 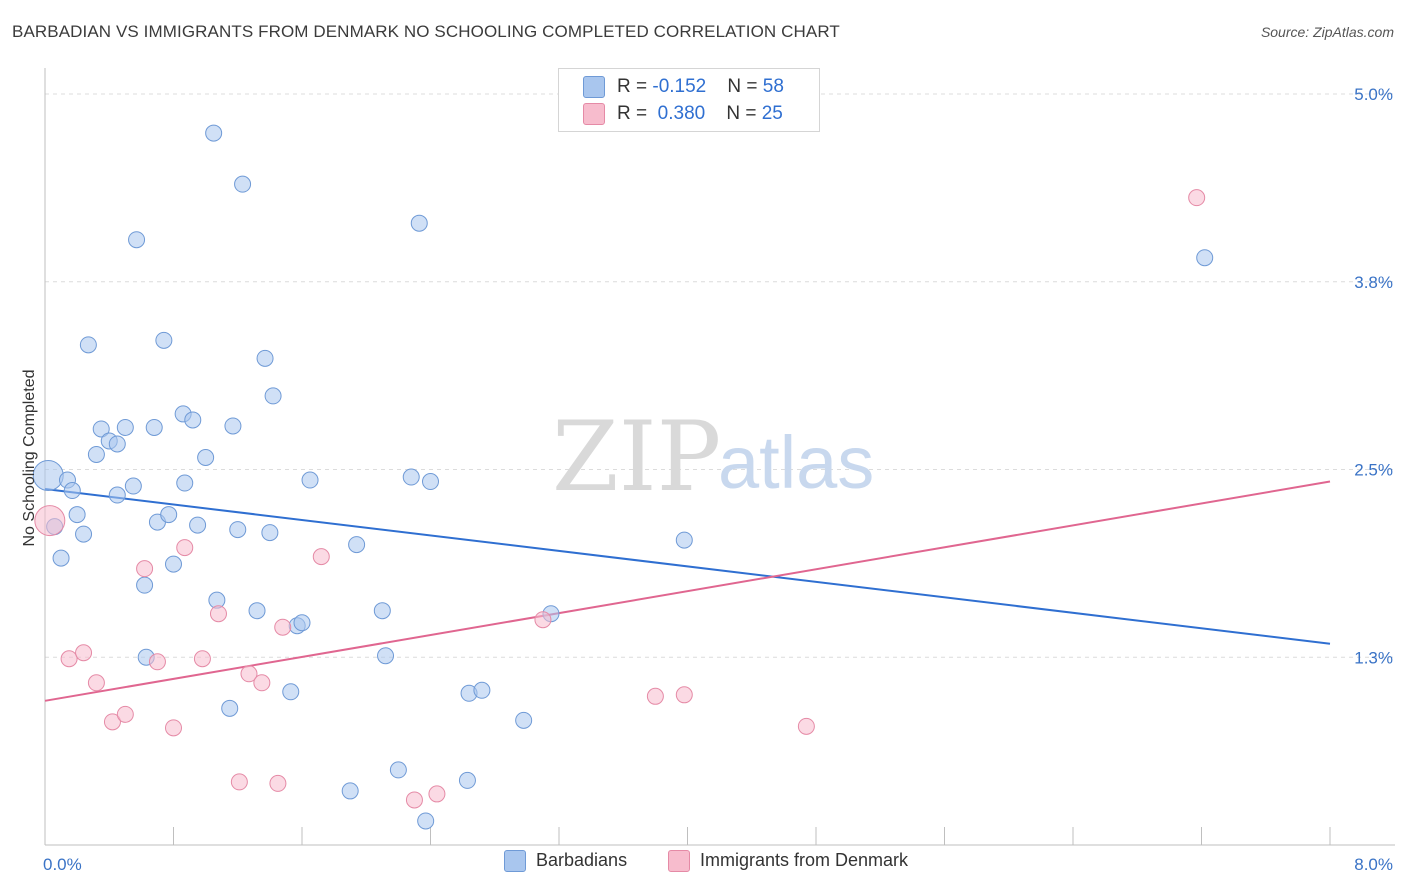 What do you see at coordinates (772, 113) in the screenshot?
I see `legend-n-value: 25` at bounding box center [772, 113].